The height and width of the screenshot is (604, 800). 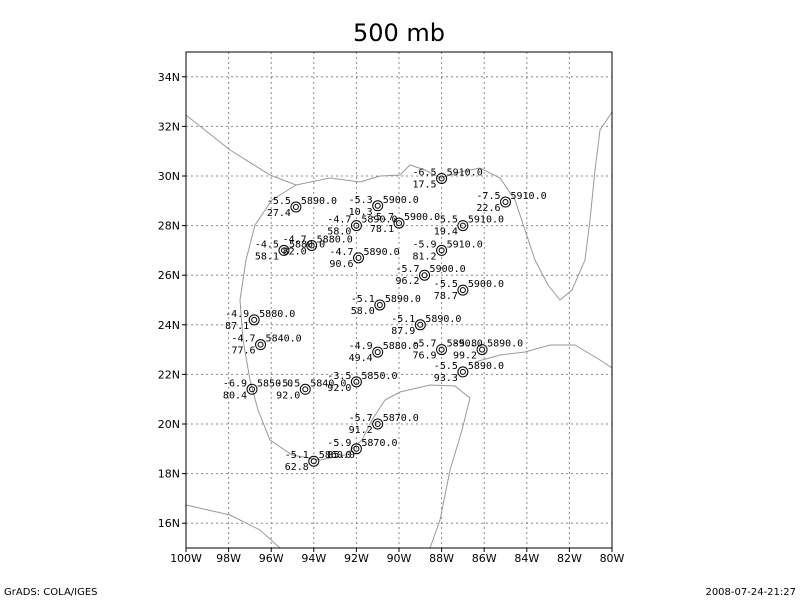 I want to click on y-tick-label: 32N, so click(x=169, y=126).